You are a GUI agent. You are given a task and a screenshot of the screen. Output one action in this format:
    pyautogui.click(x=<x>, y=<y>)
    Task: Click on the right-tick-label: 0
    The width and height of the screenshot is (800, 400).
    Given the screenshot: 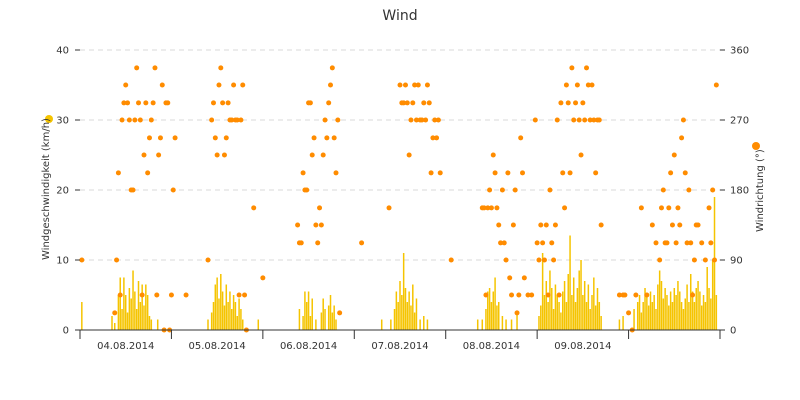 What is the action you would take?
    pyautogui.click(x=733, y=331)
    